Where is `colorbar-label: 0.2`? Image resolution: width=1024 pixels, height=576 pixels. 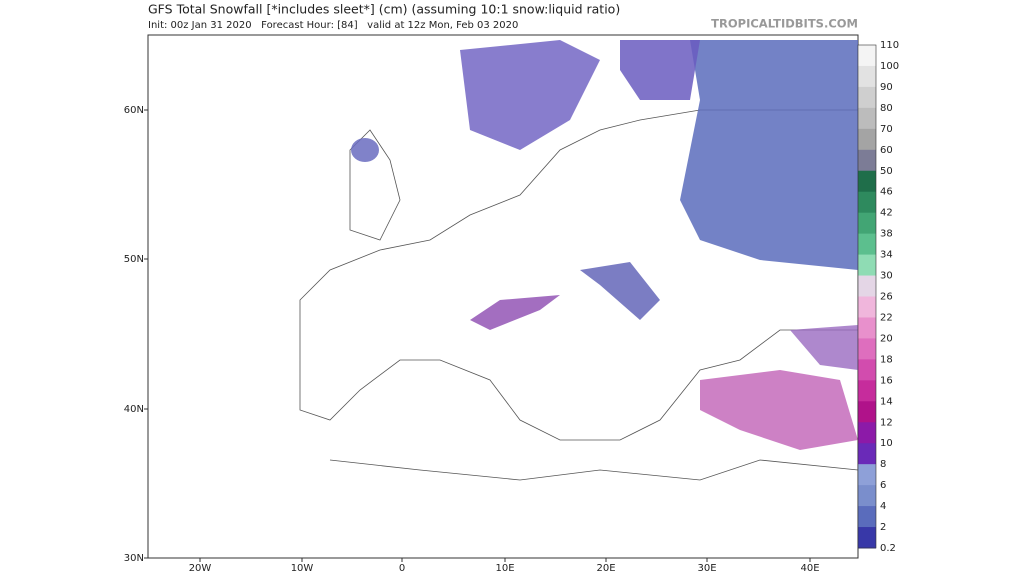 colorbar-label: 0.2 is located at coordinates (888, 548).